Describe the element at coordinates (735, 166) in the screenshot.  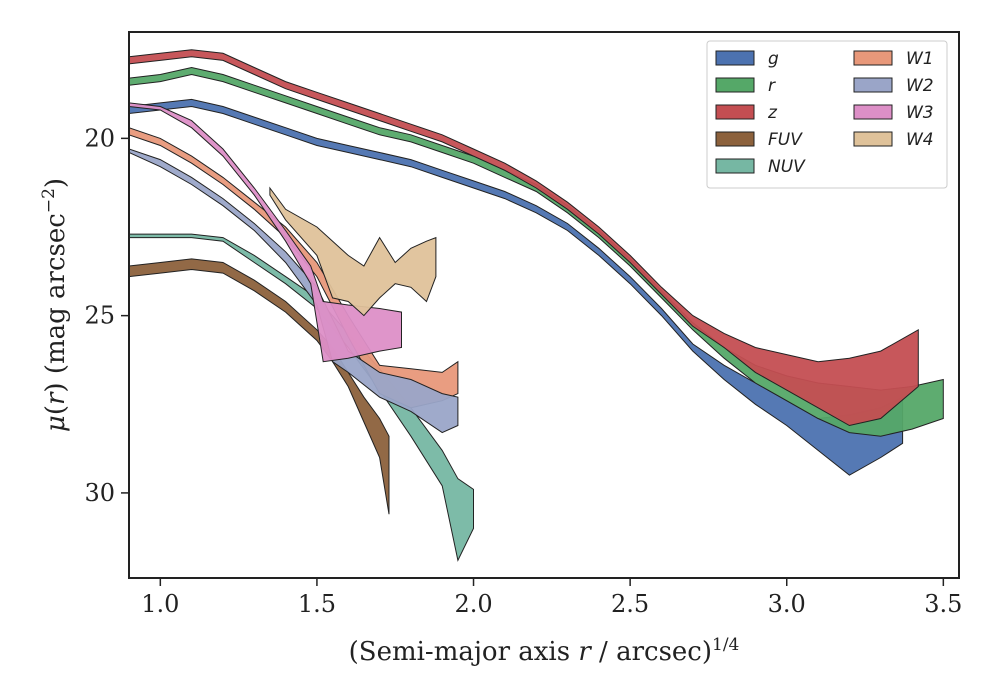
I see `legend-swatch-NUV` at that location.